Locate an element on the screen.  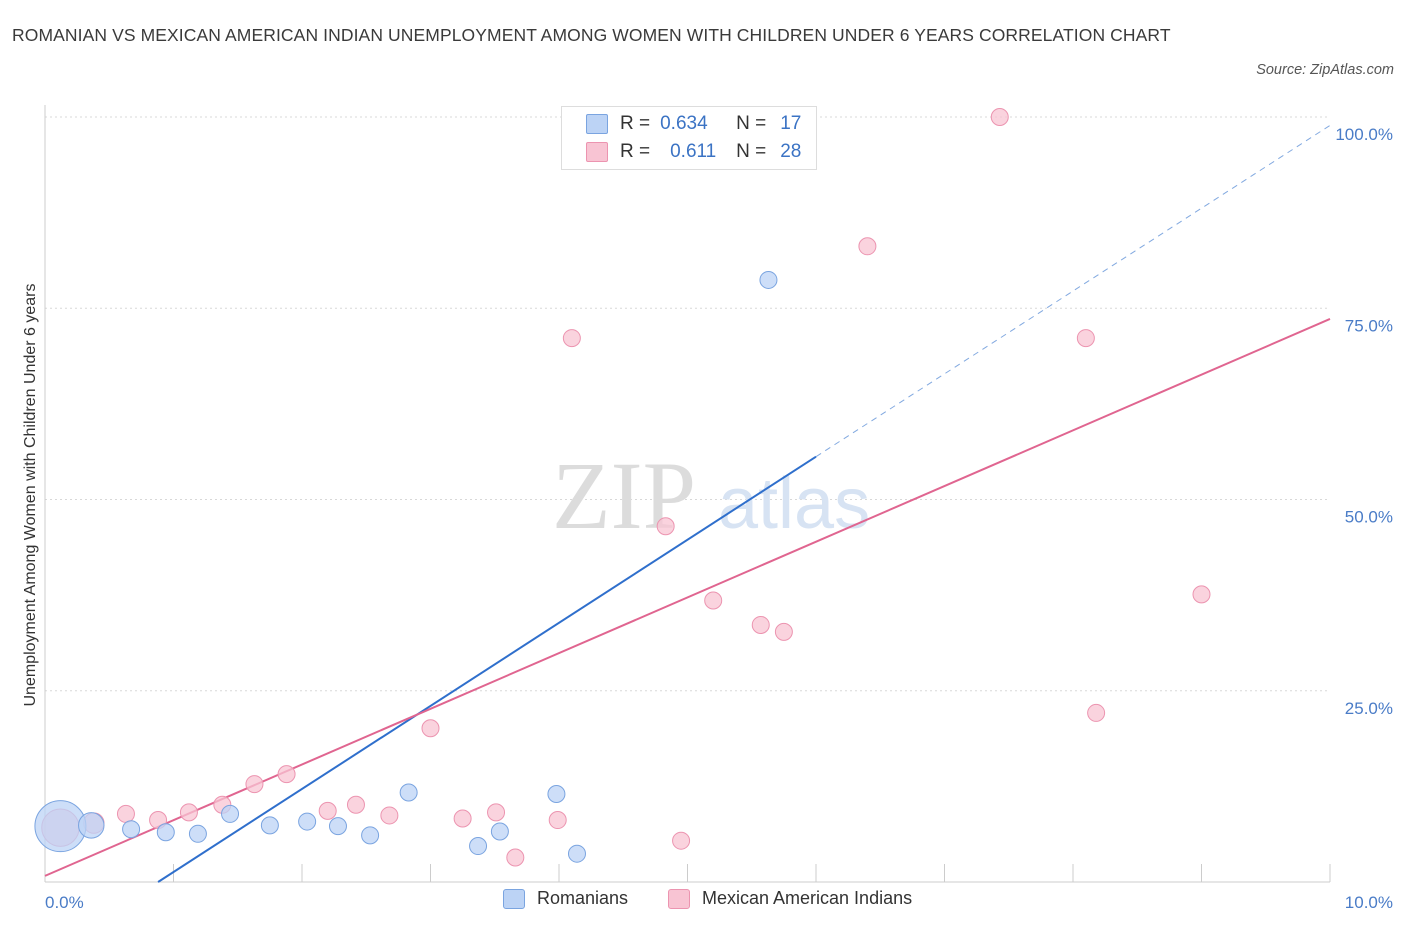
y-tick-label: 100.0% is located at coordinates (1364, 134).